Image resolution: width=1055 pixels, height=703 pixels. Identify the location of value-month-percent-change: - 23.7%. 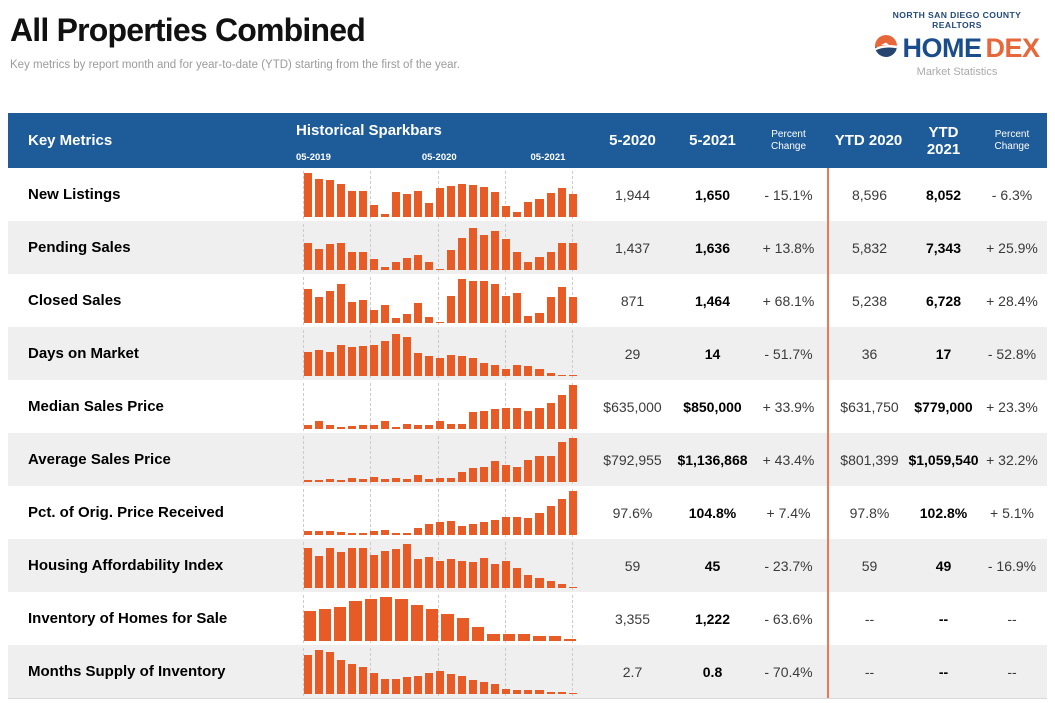
(788, 565).